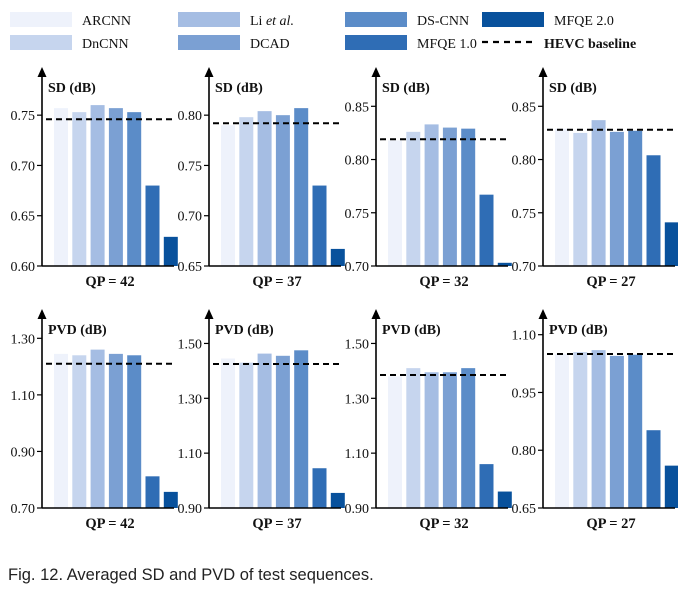  I want to click on legend-item-mfqe-2-0: MFQE 2.0, so click(548, 20).